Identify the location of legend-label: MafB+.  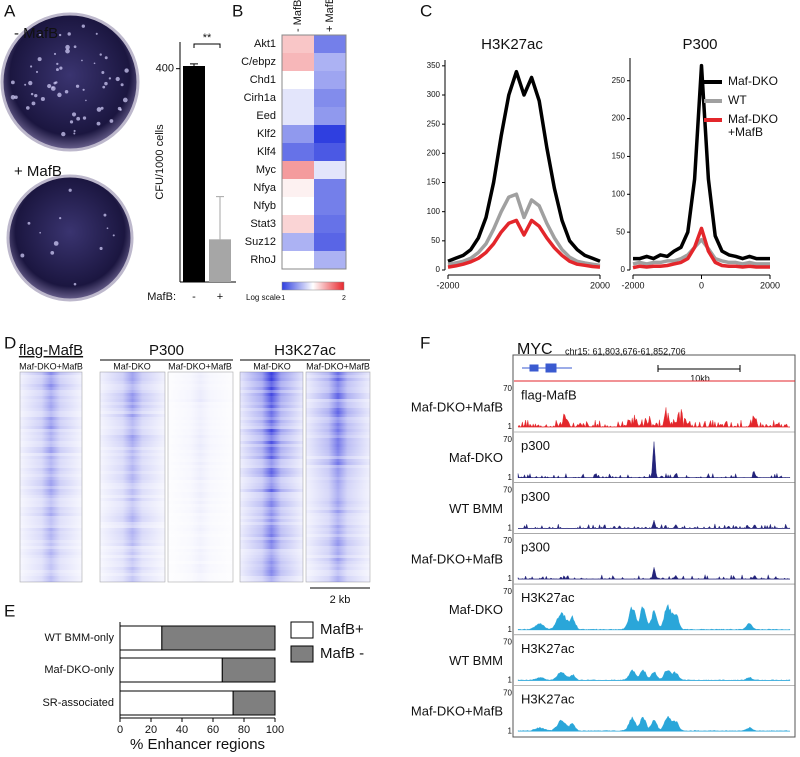
(342, 629).